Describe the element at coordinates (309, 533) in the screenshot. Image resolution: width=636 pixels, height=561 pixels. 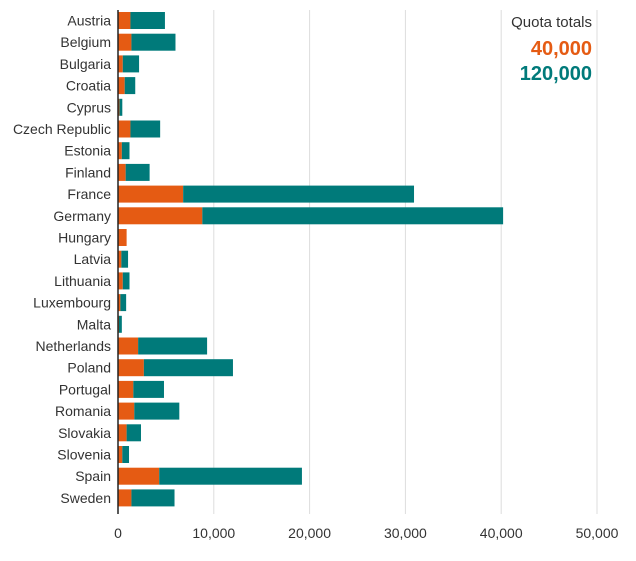
I see `x-tick-label-20000: 20,000` at that location.